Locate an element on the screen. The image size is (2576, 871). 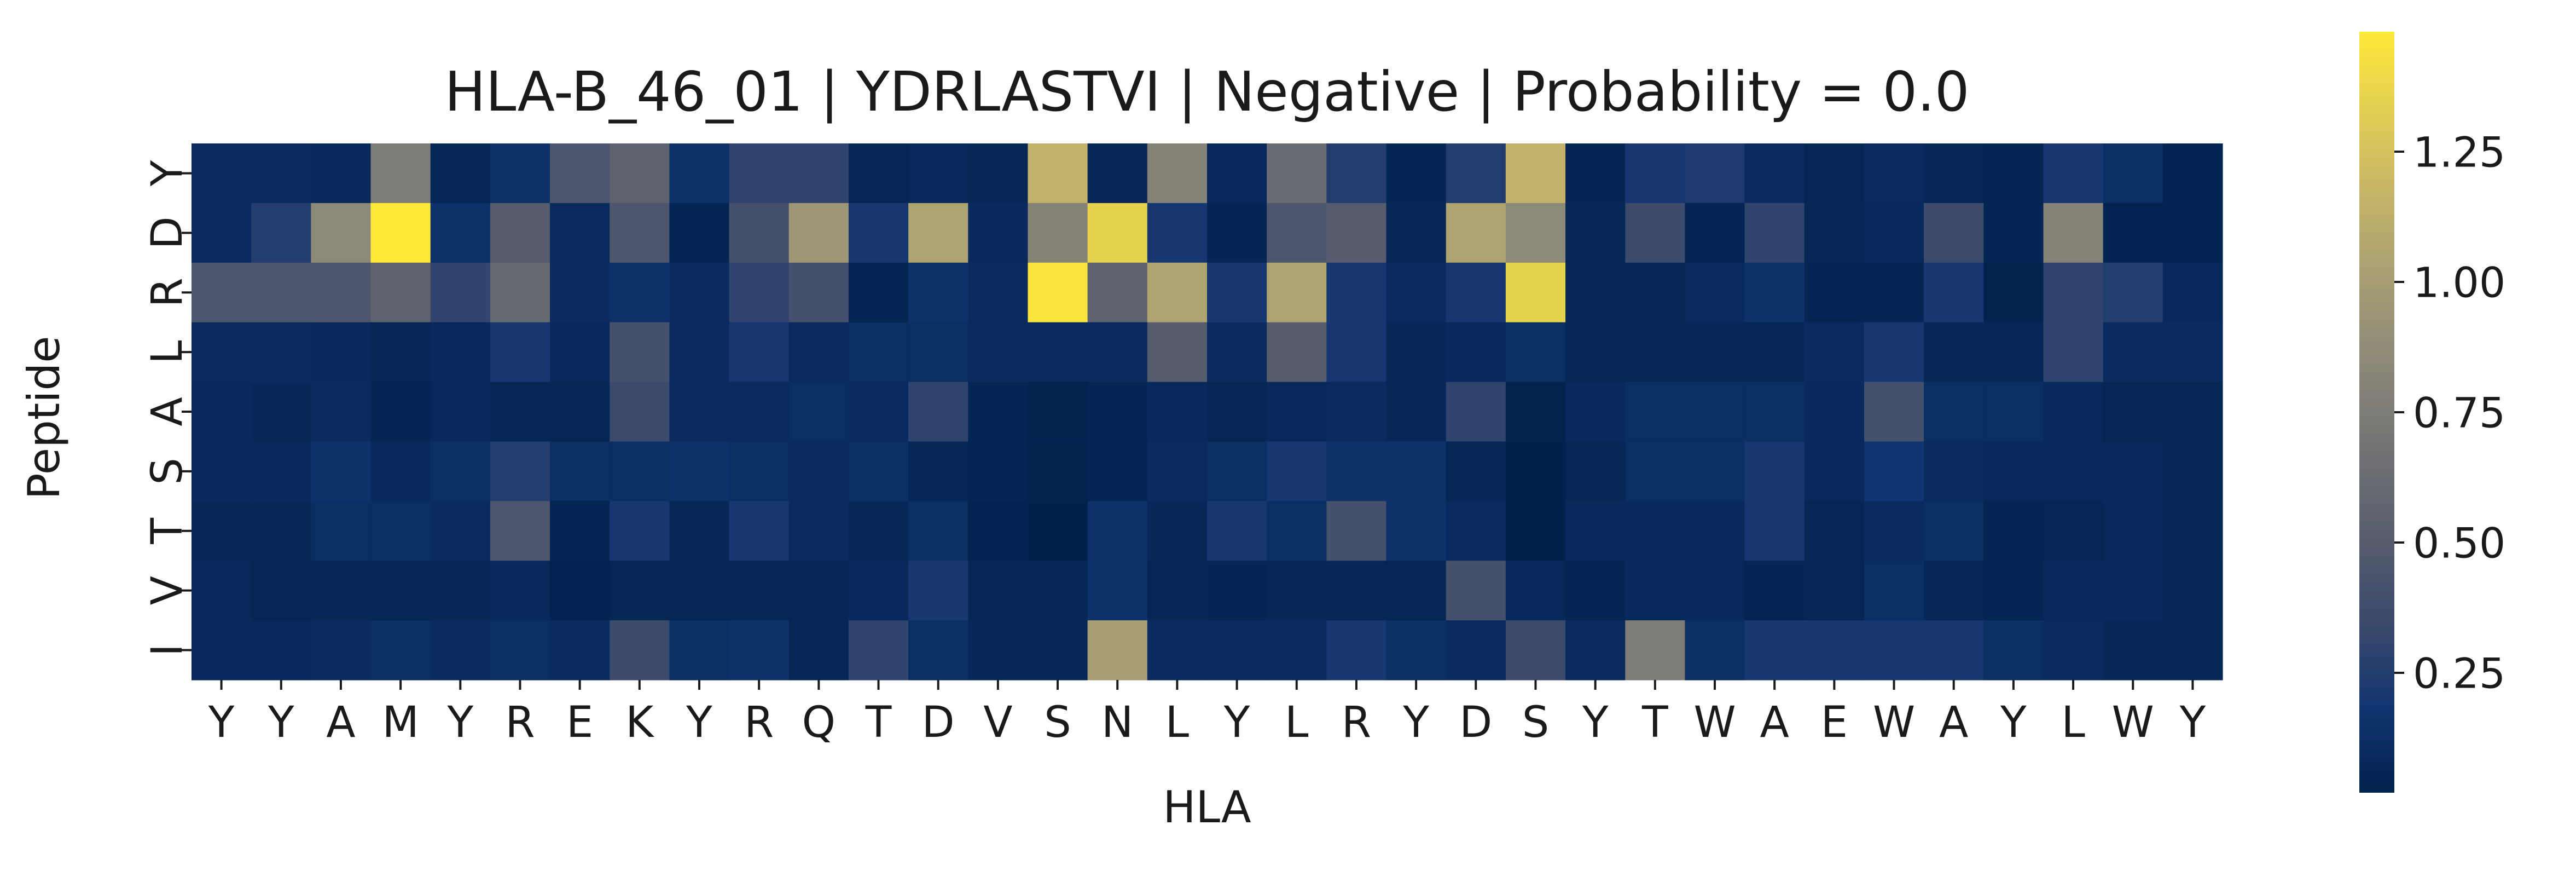
colorbar-ticks: 0.25 0.50 0.75 1.00 1.25 is located at coordinates (2449, 412).